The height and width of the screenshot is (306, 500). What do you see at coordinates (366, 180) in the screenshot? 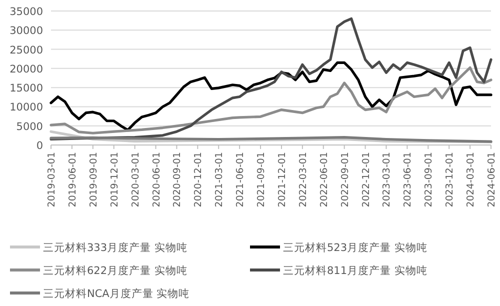
I see `x-tick-label: 2022-12-01` at bounding box center [366, 180].